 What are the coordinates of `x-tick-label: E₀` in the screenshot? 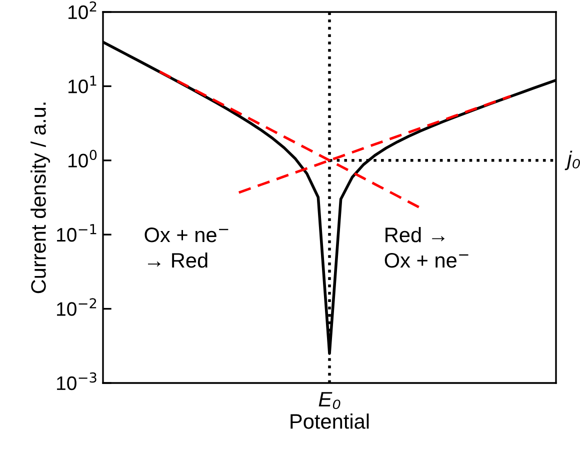 It's located at (329, 401).